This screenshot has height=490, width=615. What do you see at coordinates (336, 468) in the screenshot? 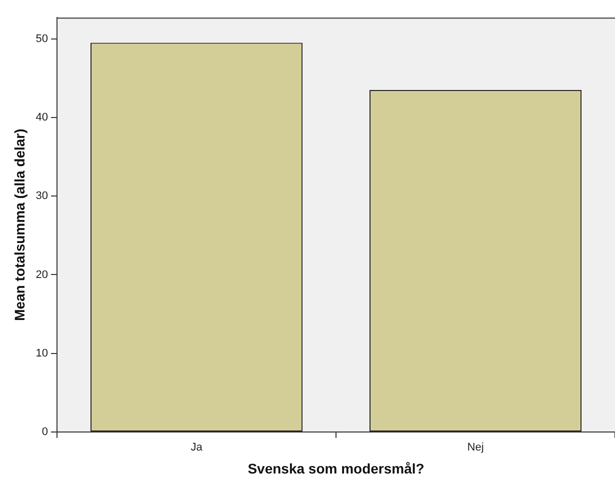
I see `x-axis-title: Svenska som modersmål?` at bounding box center [336, 468].